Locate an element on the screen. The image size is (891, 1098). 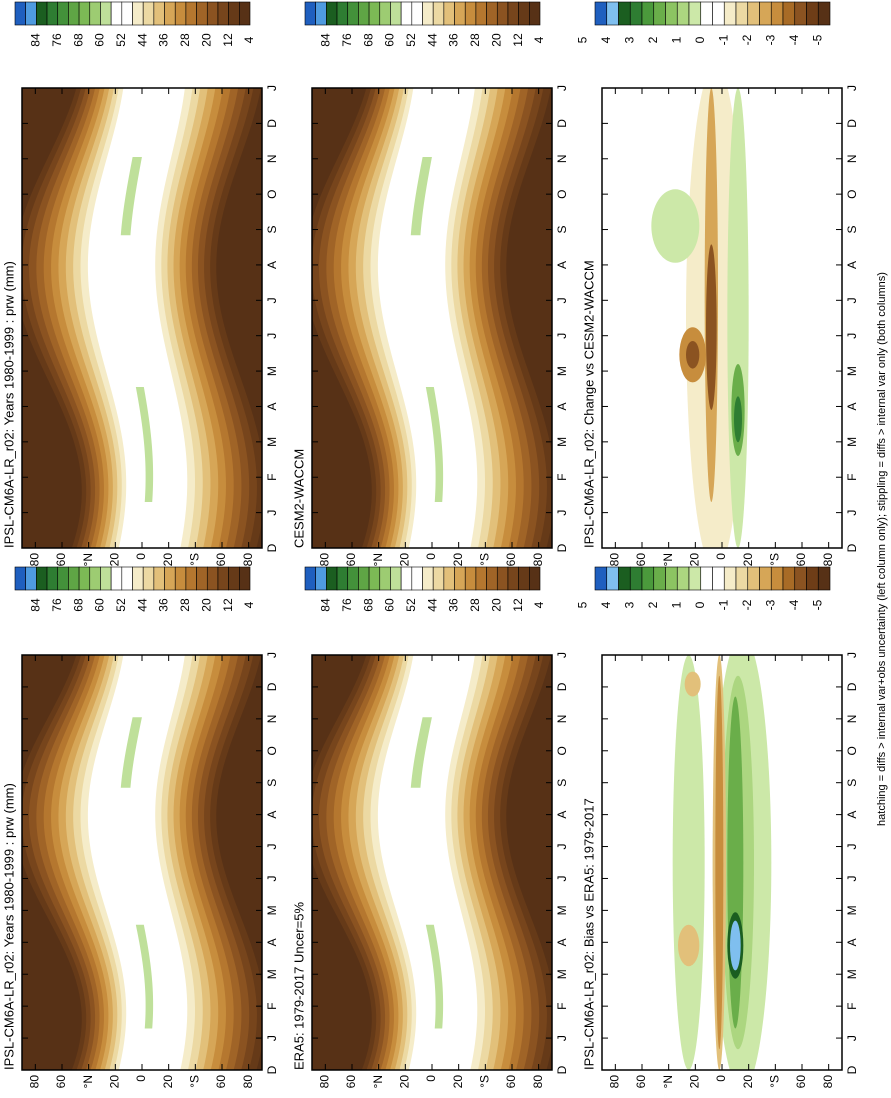
colorbar-label: 2 is located at coordinates (653, 604).